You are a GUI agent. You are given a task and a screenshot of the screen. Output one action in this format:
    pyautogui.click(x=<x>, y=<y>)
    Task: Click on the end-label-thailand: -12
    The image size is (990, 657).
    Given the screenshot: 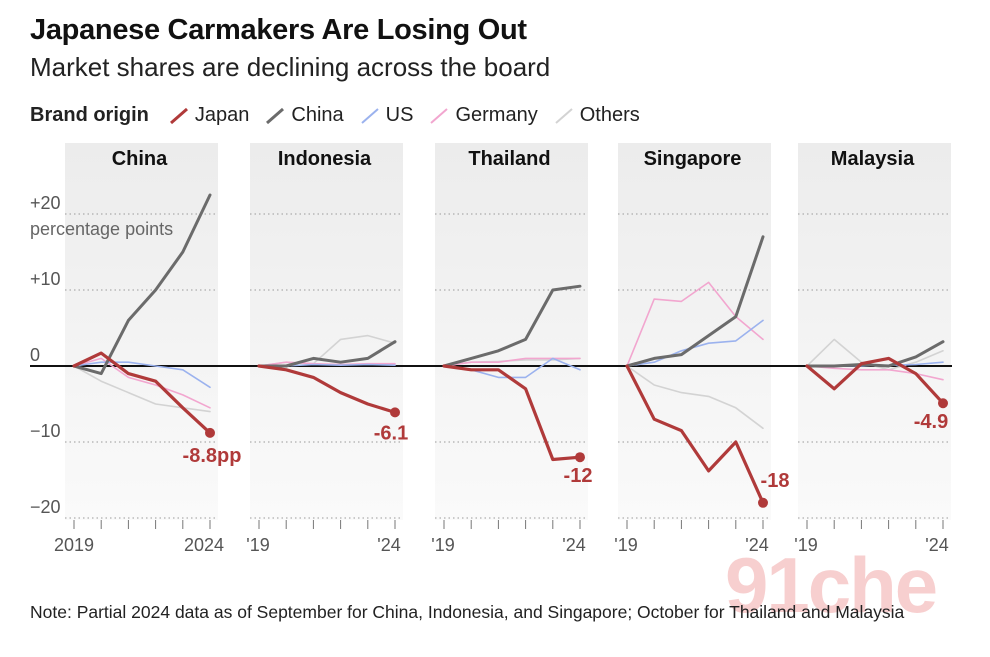 What is the action you would take?
    pyautogui.click(x=578, y=476)
    